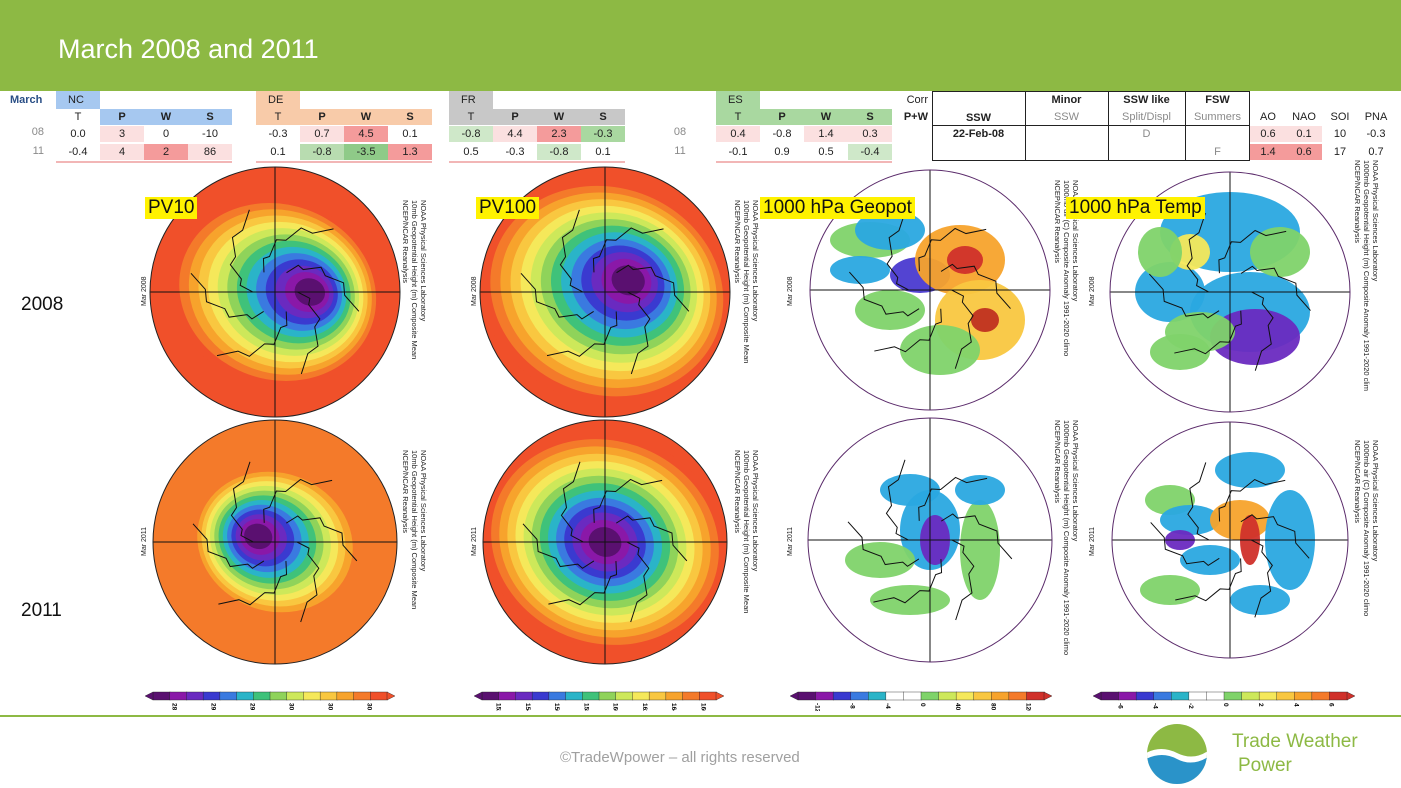 The width and height of the screenshot is (1401, 788). What do you see at coordinates (738, 134) in the screenshot?
I see `table-cell: 0.4` at bounding box center [738, 134].